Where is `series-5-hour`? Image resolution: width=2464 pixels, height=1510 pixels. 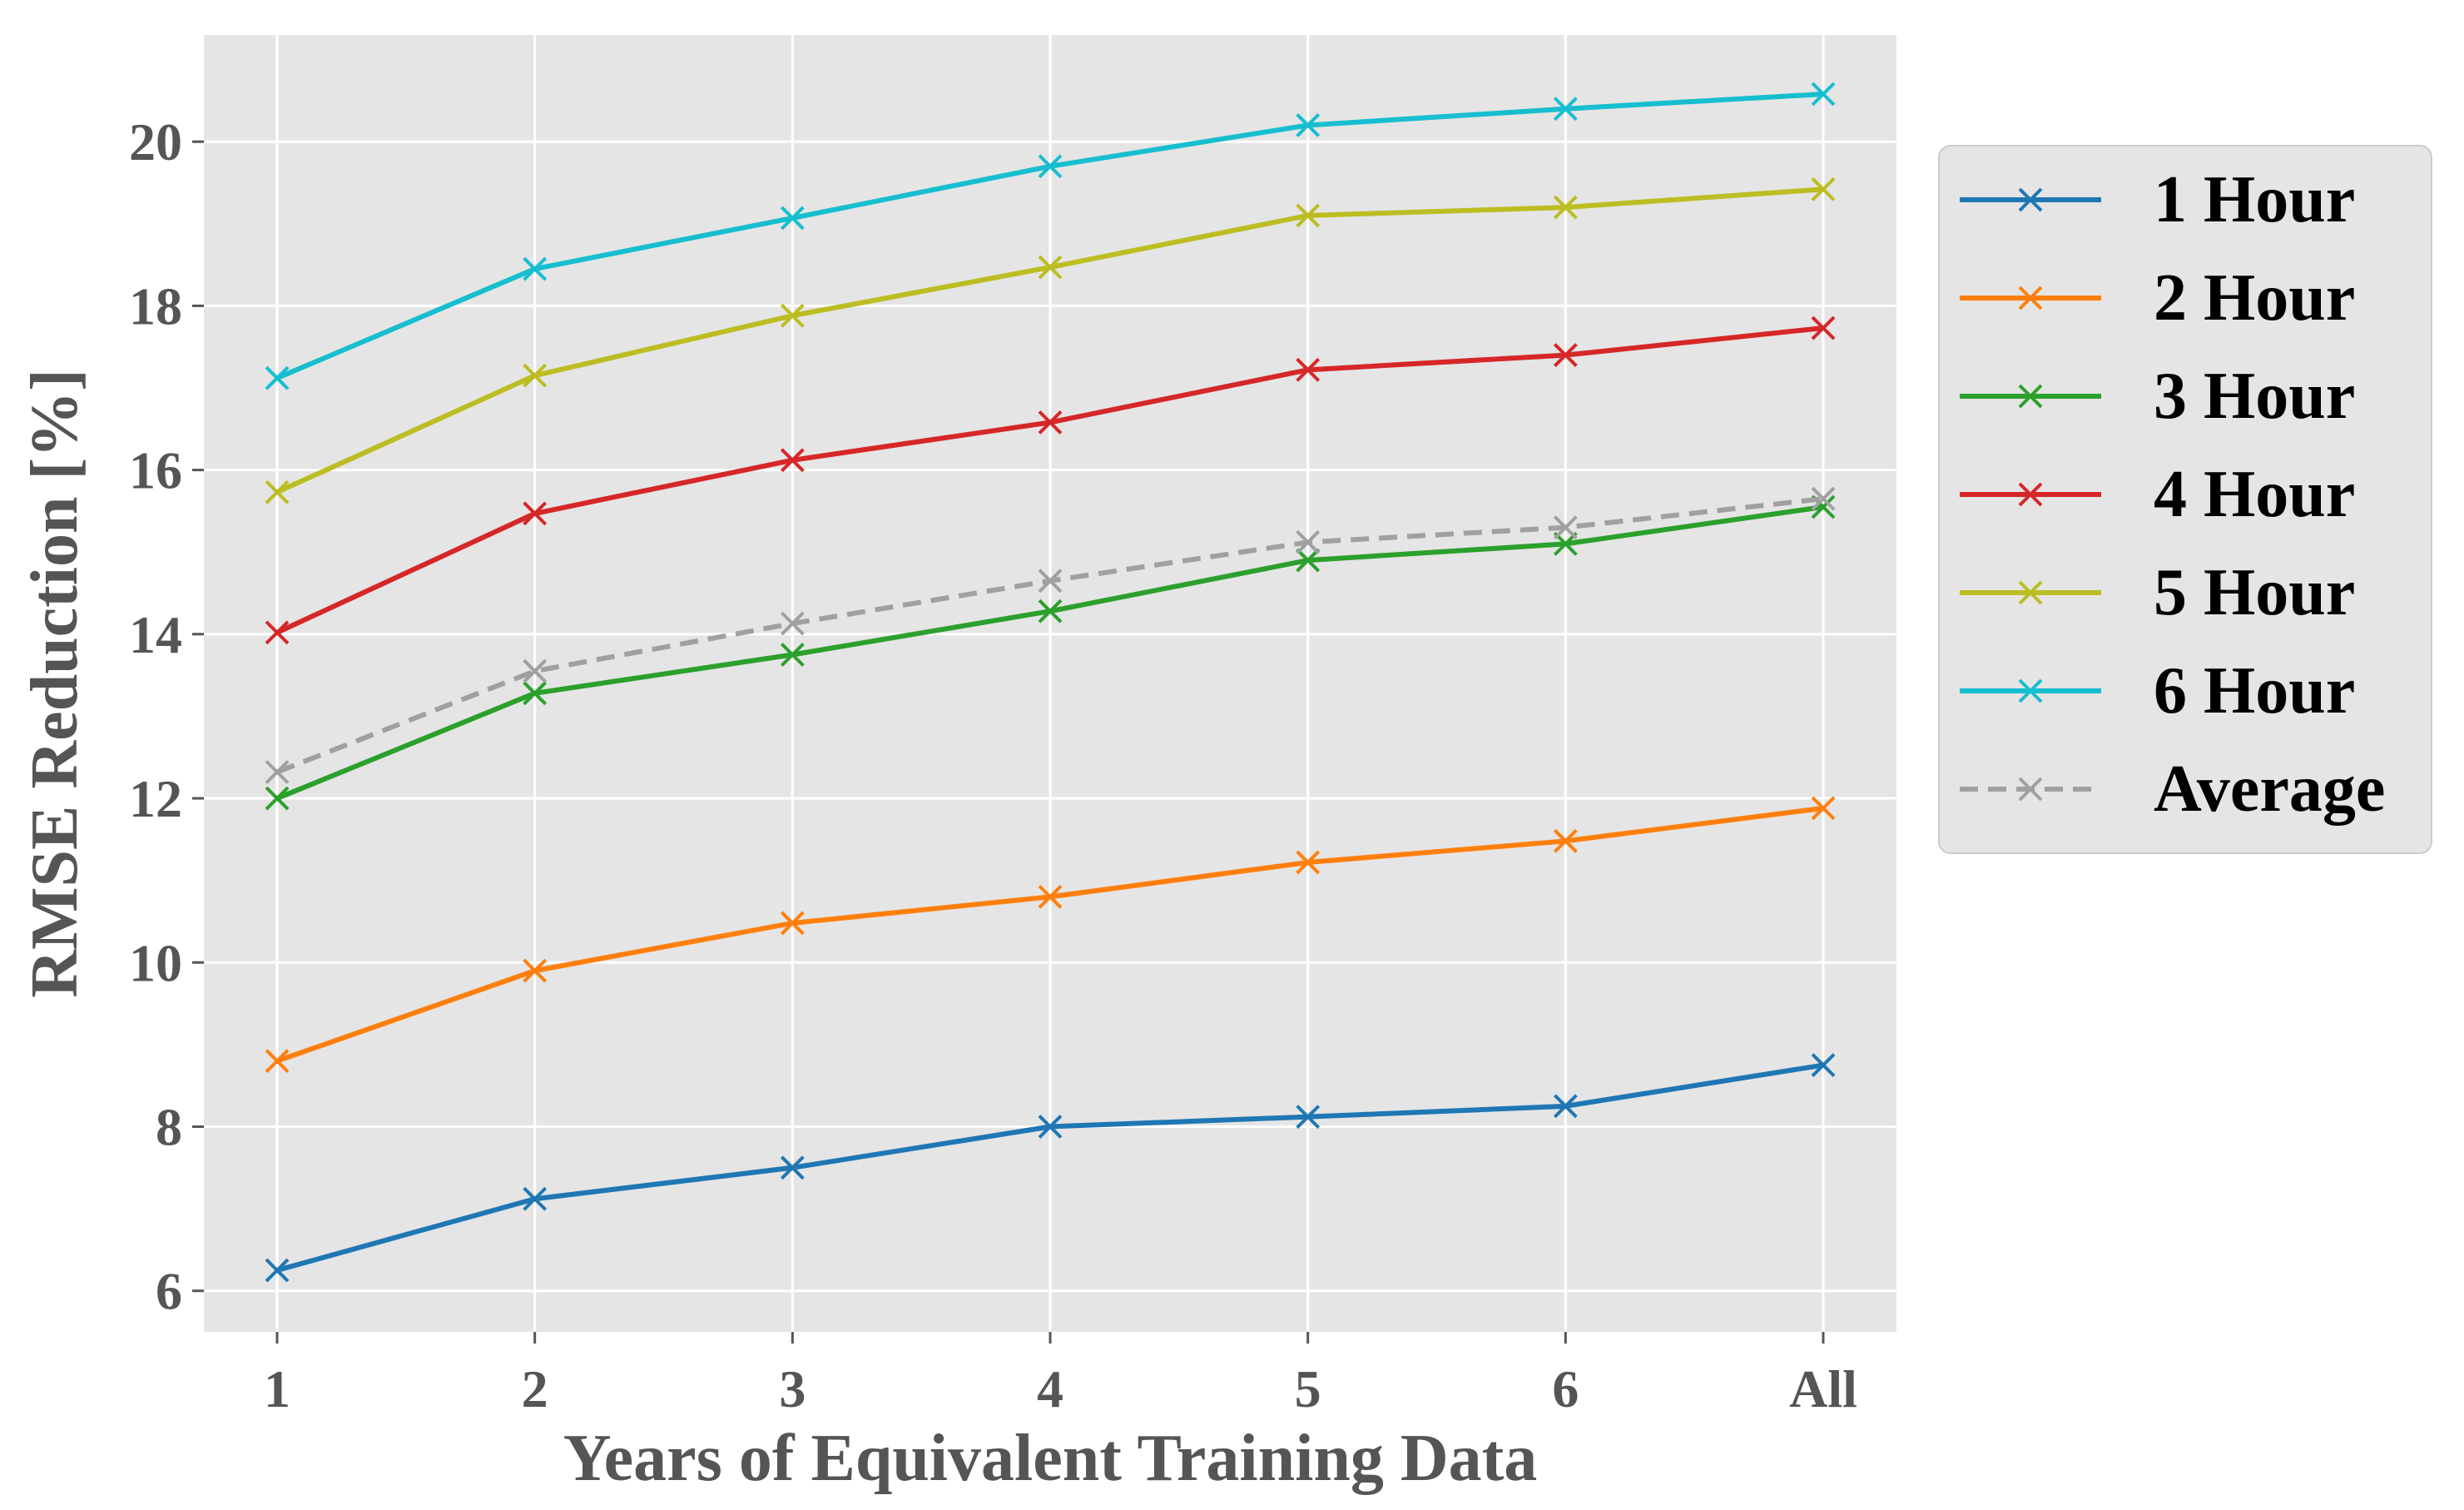
series-5-hour is located at coordinates (1050, 340).